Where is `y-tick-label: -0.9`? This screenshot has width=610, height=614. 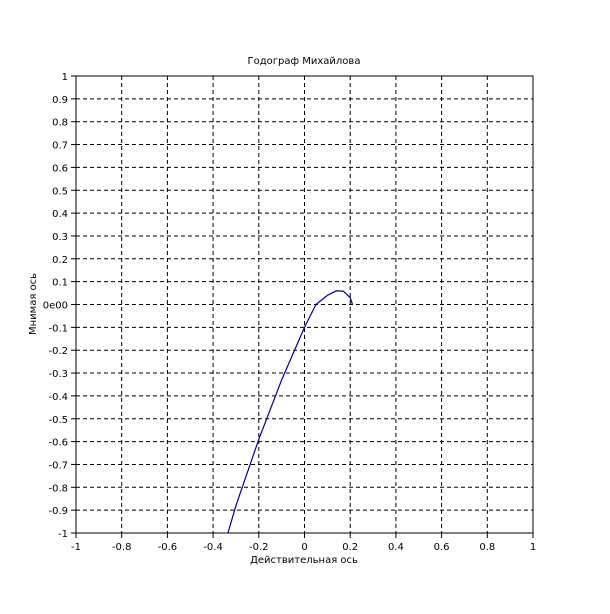 y-tick-label: -0.9 is located at coordinates (58, 511).